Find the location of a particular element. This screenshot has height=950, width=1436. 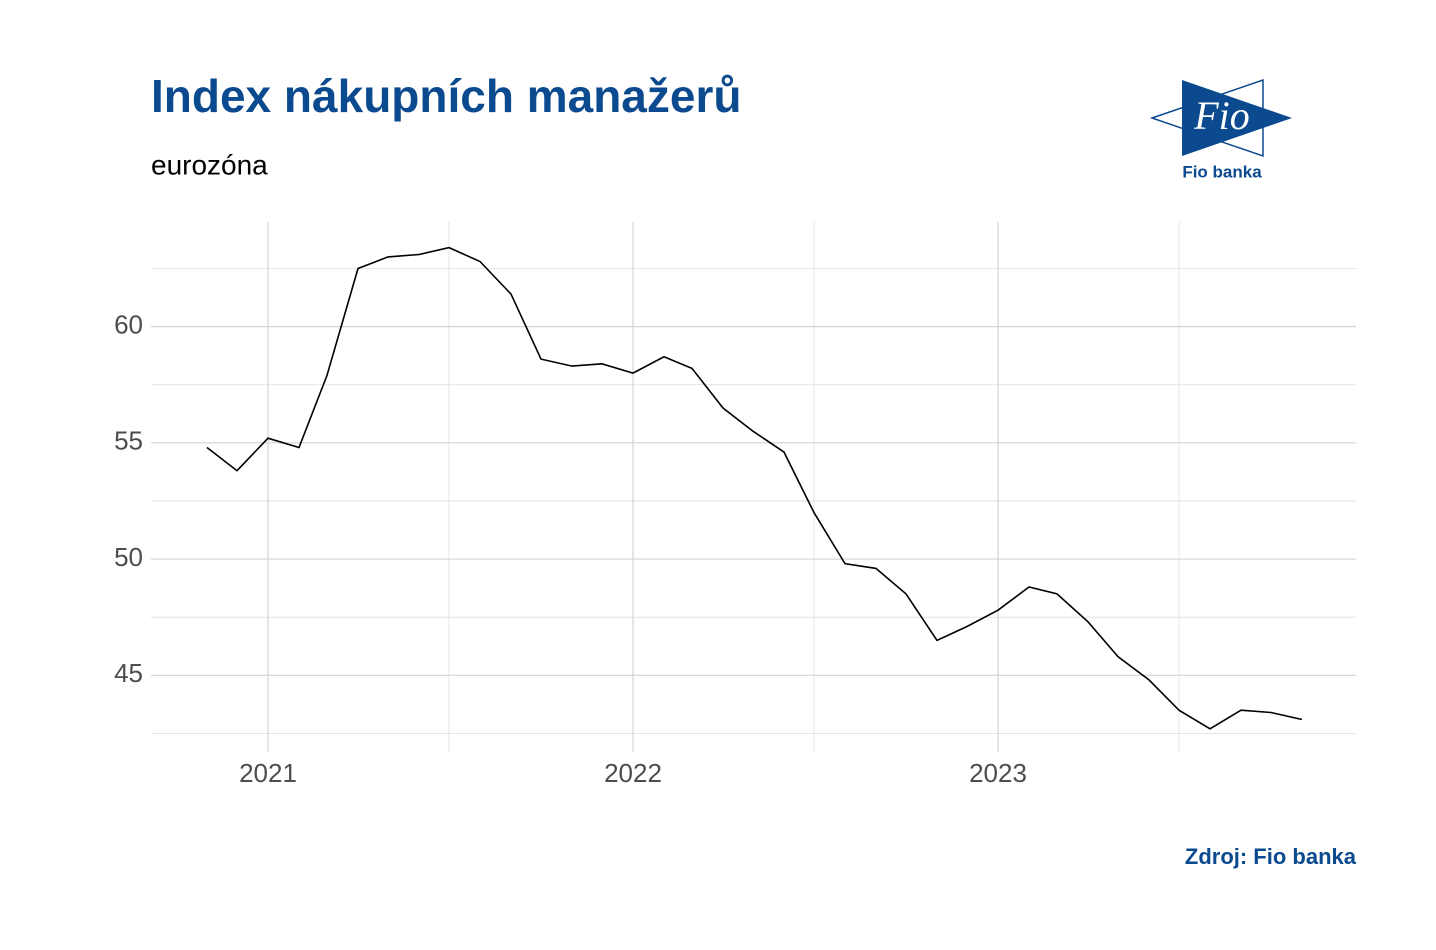

y-tick-label: 55 is located at coordinates (128, 441).